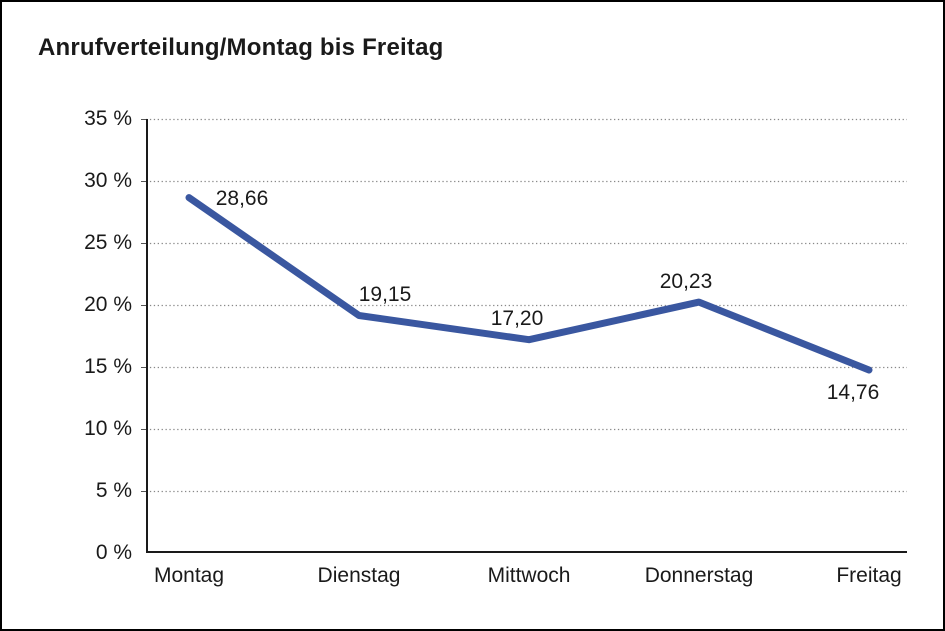 Image resolution: width=945 pixels, height=631 pixels. What do you see at coordinates (113, 490) in the screenshot?
I see `y-tick-label: 5 %` at bounding box center [113, 490].